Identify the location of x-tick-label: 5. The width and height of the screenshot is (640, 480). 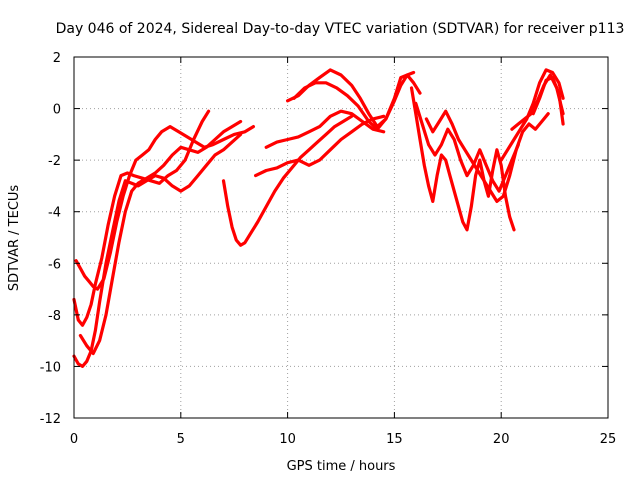
(181, 439).